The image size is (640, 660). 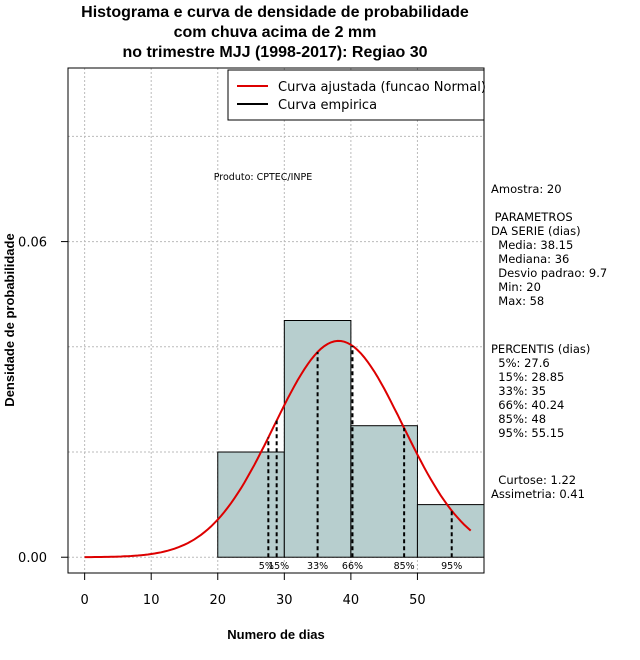 What do you see at coordinates (327, 105) in the screenshot?
I see `legend-label-empirical: Curva empirica` at bounding box center [327, 105].